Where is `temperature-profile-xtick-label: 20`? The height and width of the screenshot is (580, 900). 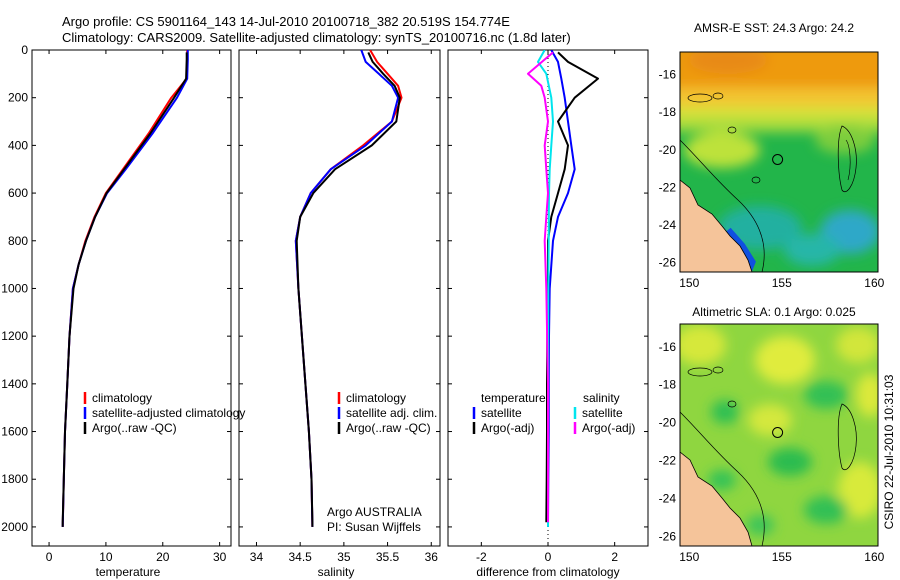 temperature-profile-xtick-label: 20 is located at coordinates (163, 557).